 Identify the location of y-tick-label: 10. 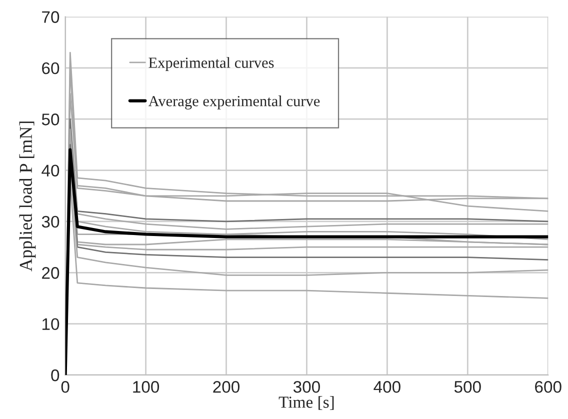
(51, 324).